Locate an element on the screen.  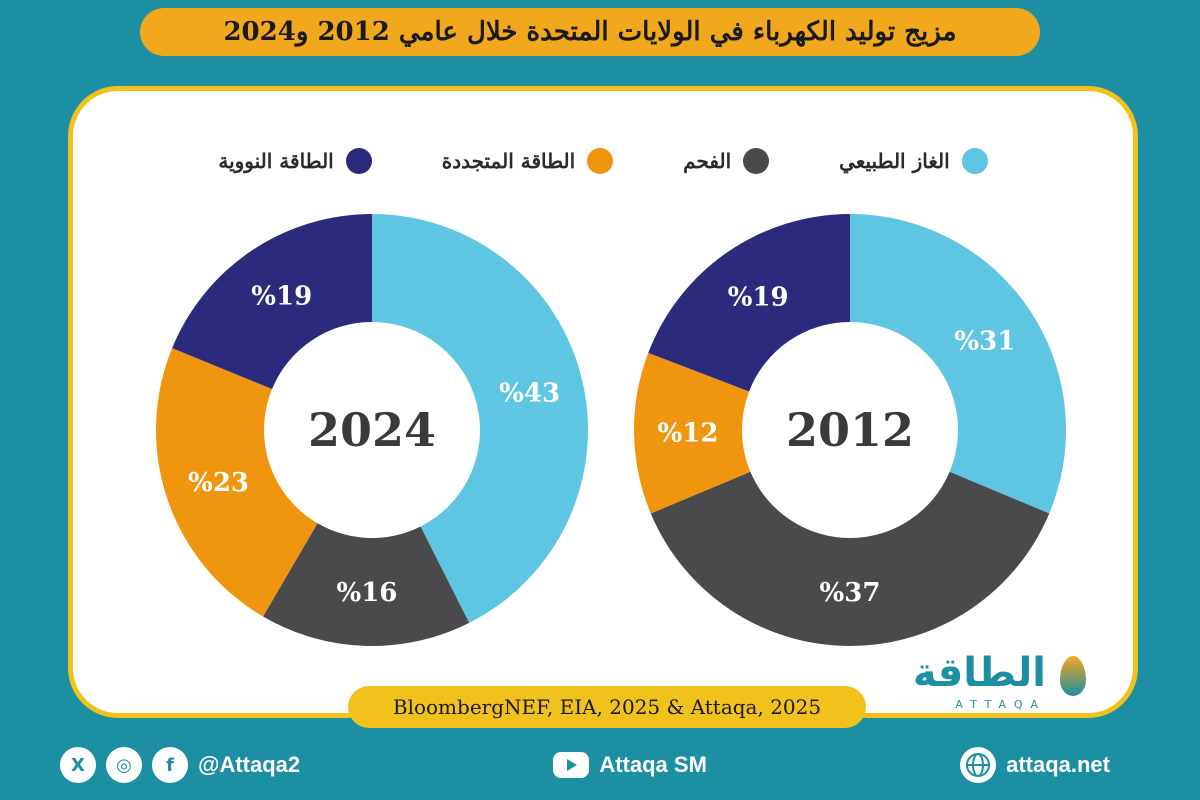
legend-swatch-renewables is located at coordinates (600, 161).